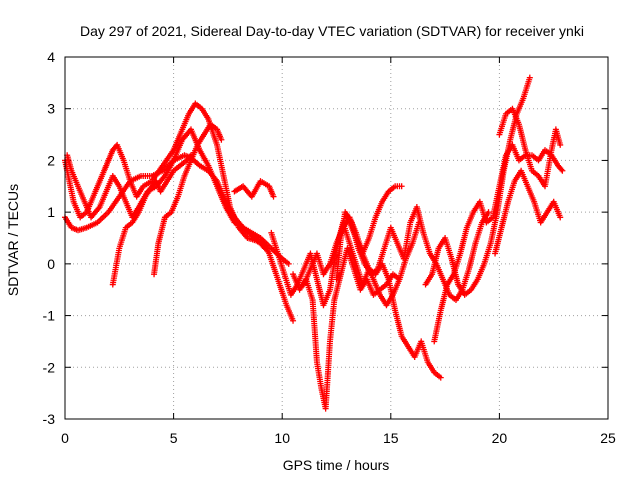 The height and width of the screenshot is (480, 640). What do you see at coordinates (500, 438) in the screenshot?
I see `x-tick-label: 20` at bounding box center [500, 438].